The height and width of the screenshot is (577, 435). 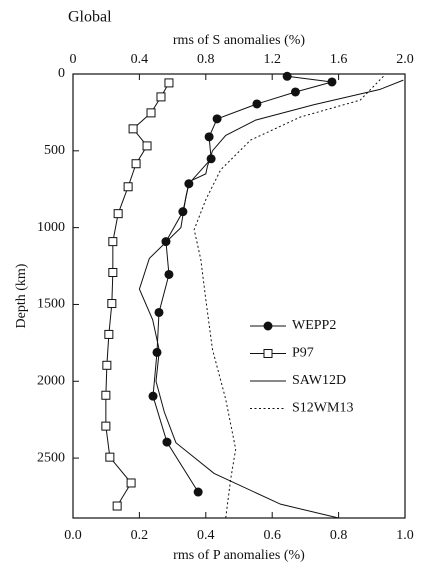 What do you see at coordinates (137, 294) in the screenshot?
I see `series-line` at bounding box center [137, 294].